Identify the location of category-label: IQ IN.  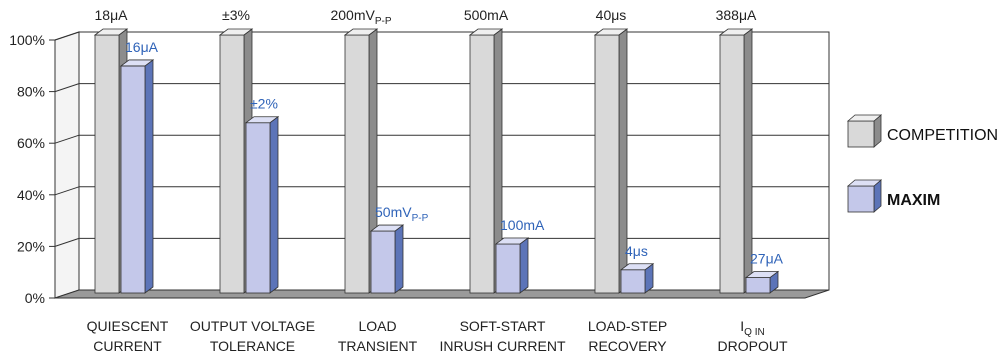
(752, 328).